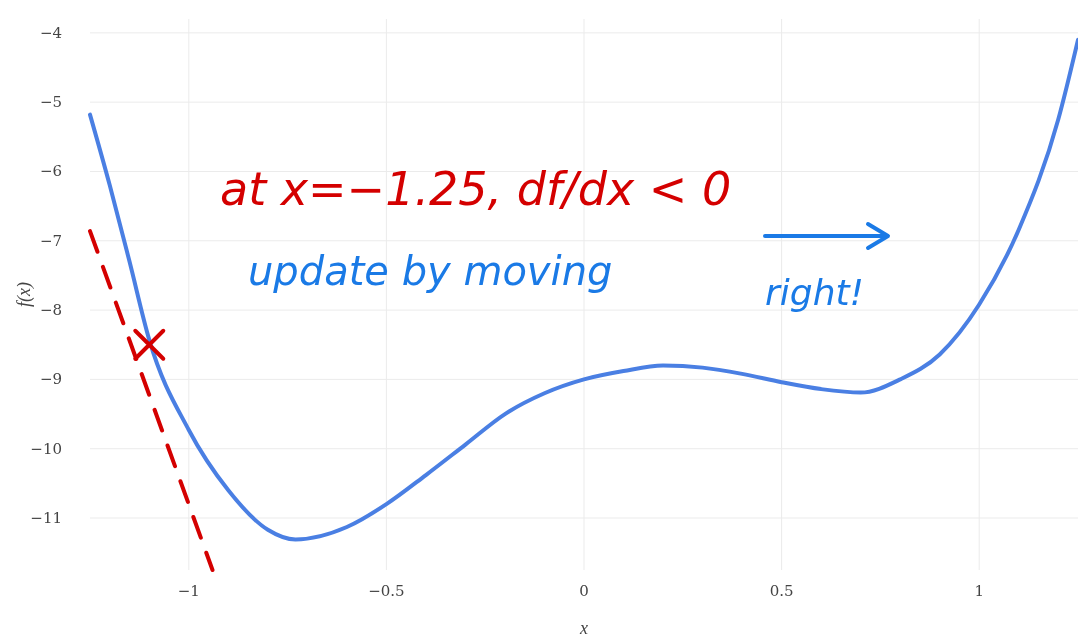 This screenshot has height=642, width=1078. What do you see at coordinates (46, 448) in the screenshot?
I see `y-tick-label: −10` at bounding box center [46, 448].